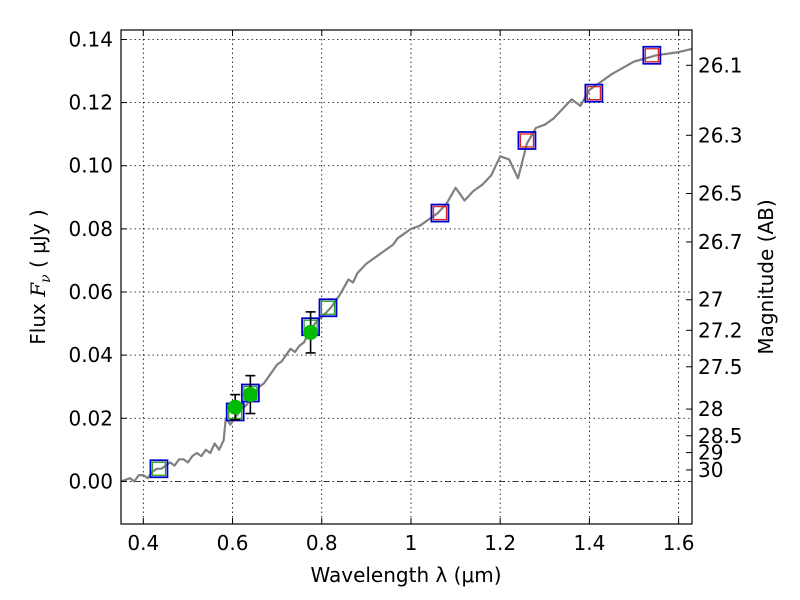 The height and width of the screenshot is (600, 800). I want to click on y-tick-label: 0.04, so click(90, 355).